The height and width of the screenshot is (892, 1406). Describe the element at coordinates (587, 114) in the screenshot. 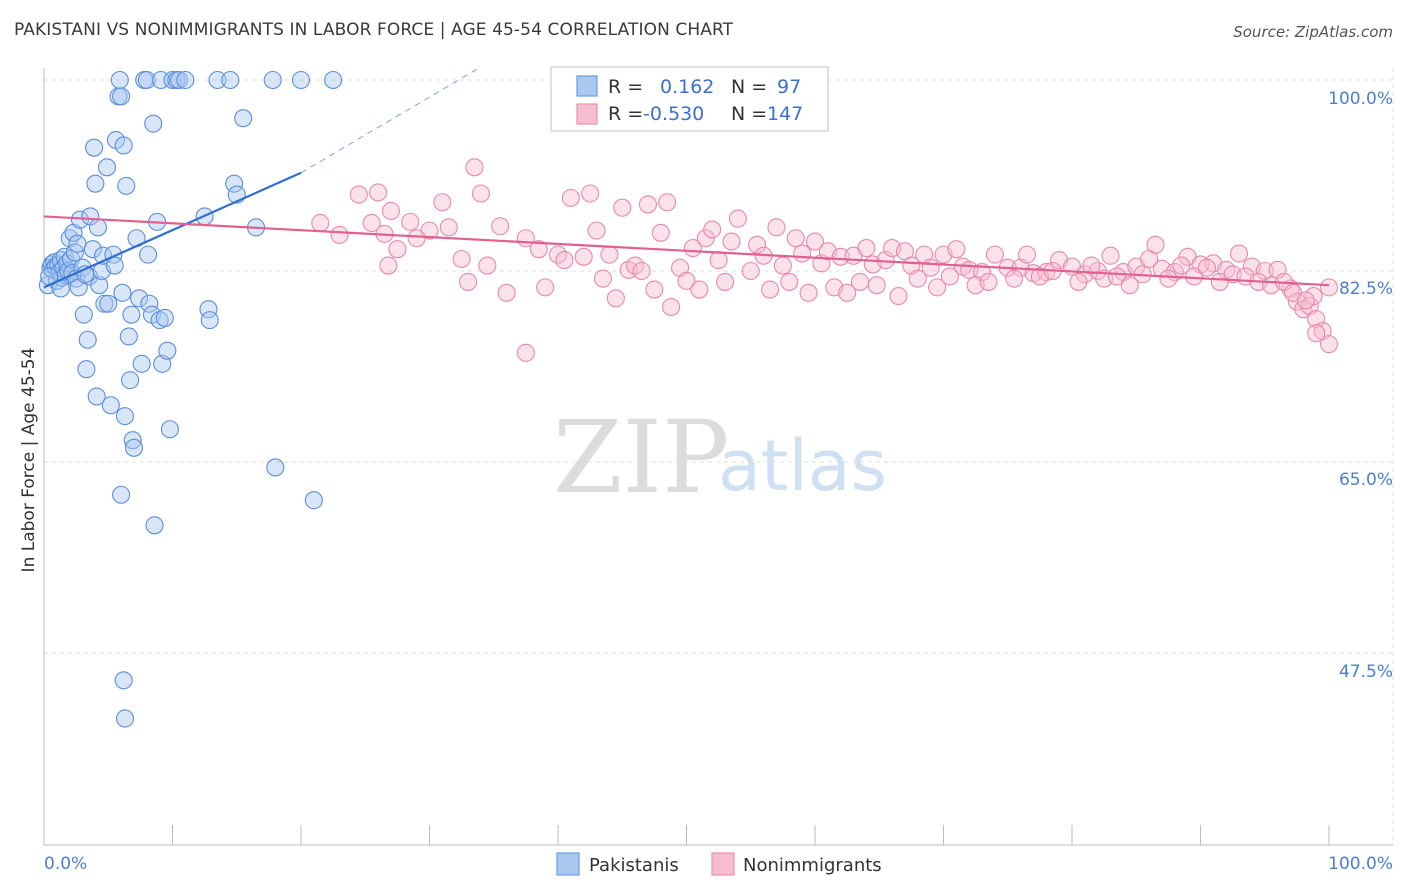

I see `legend-swatch-nonimmigrants` at that location.